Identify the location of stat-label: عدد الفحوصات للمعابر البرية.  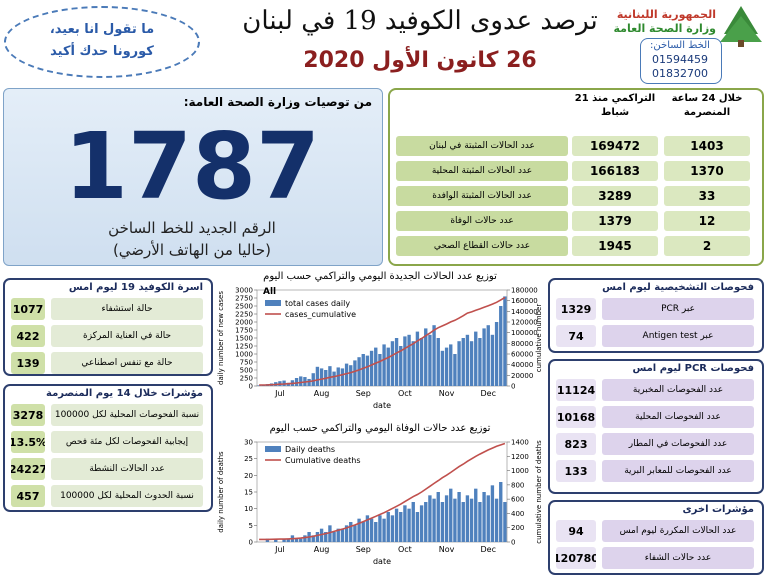
(678, 471).